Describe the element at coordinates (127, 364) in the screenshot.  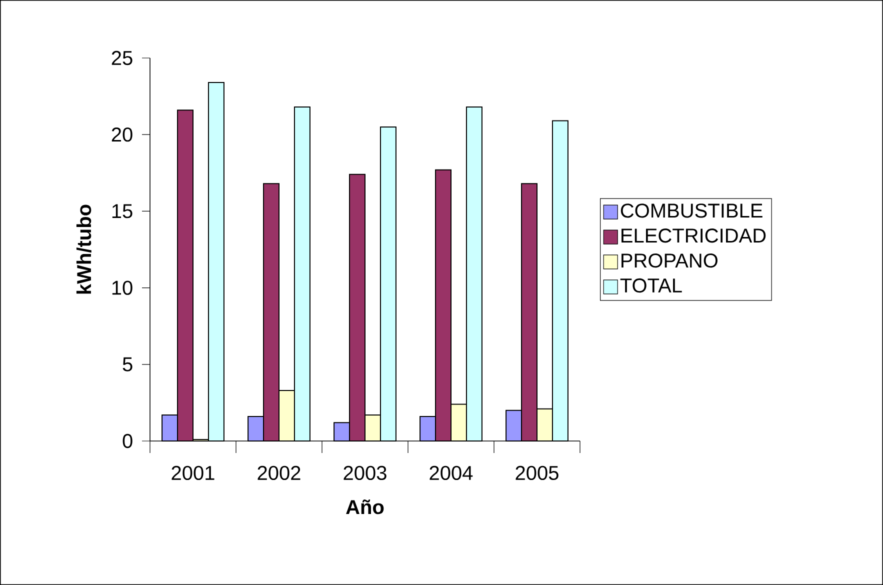
I see `y-tick-label: 5` at that location.